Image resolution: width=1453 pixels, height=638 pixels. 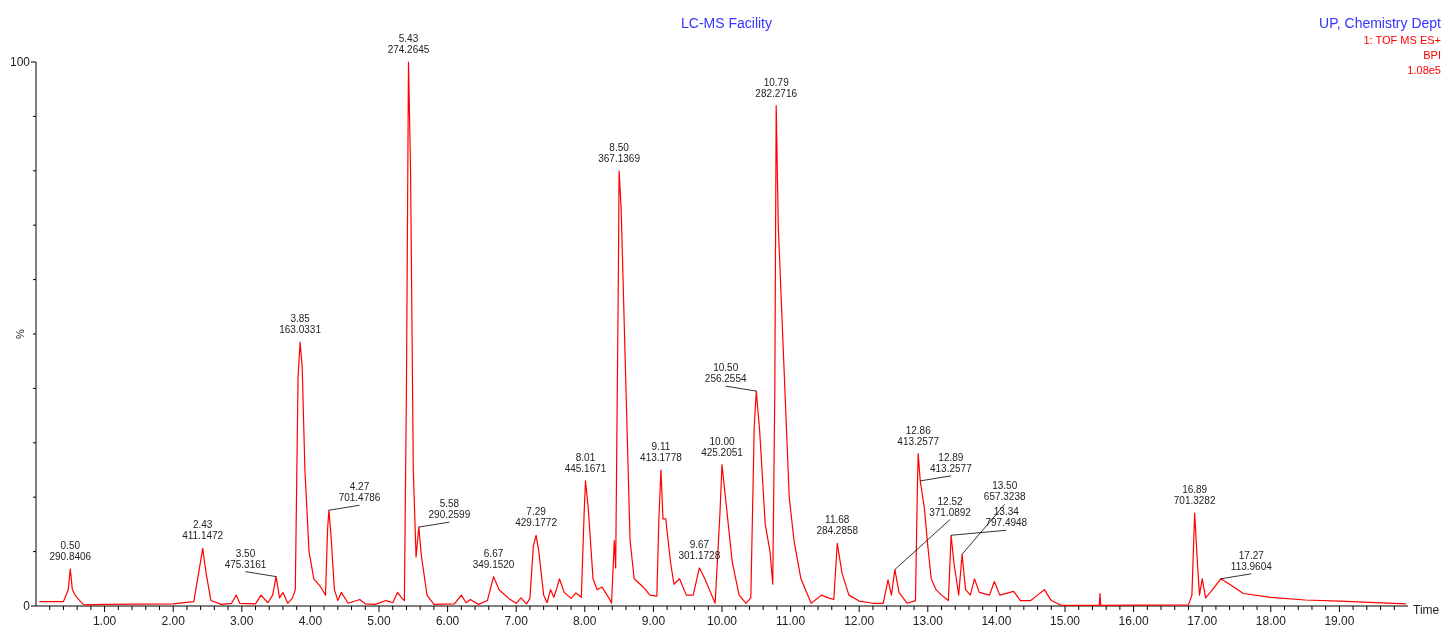 What do you see at coordinates (653, 621) in the screenshot?
I see `x-tick-label: 9.00` at bounding box center [653, 621].